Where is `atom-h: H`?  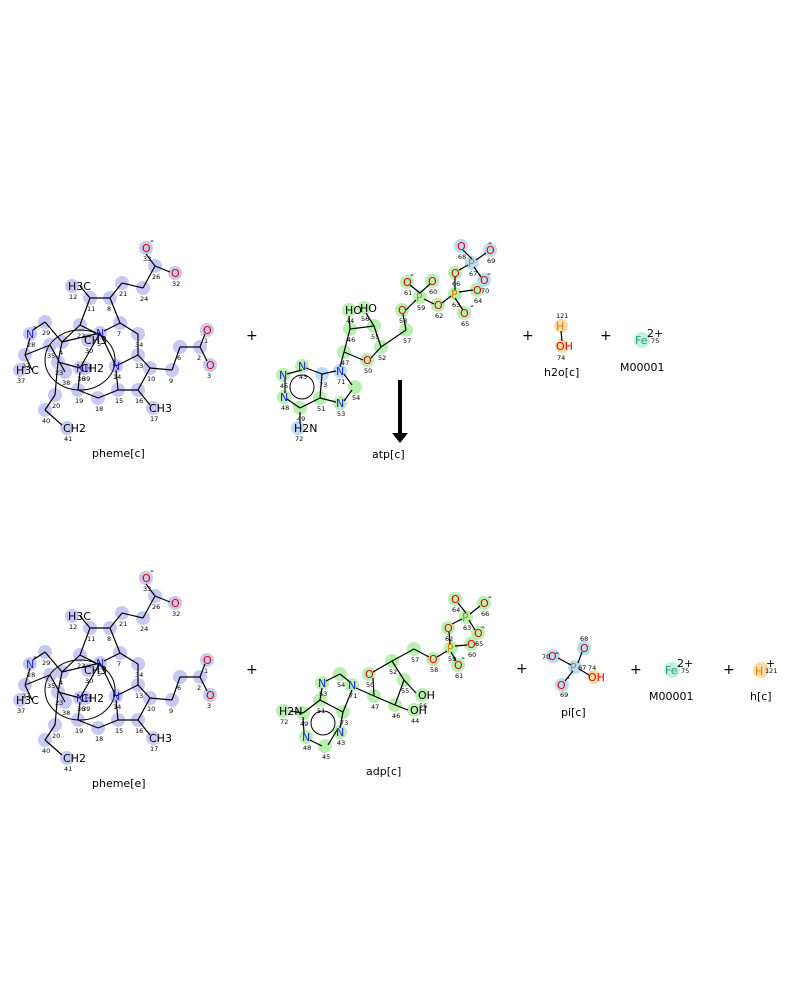 atom-h: H is located at coordinates (759, 671).